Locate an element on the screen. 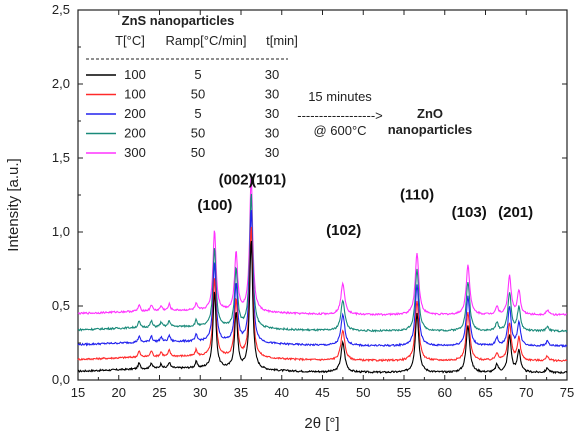  y-tick-label: 0,5 is located at coordinates (61, 305).